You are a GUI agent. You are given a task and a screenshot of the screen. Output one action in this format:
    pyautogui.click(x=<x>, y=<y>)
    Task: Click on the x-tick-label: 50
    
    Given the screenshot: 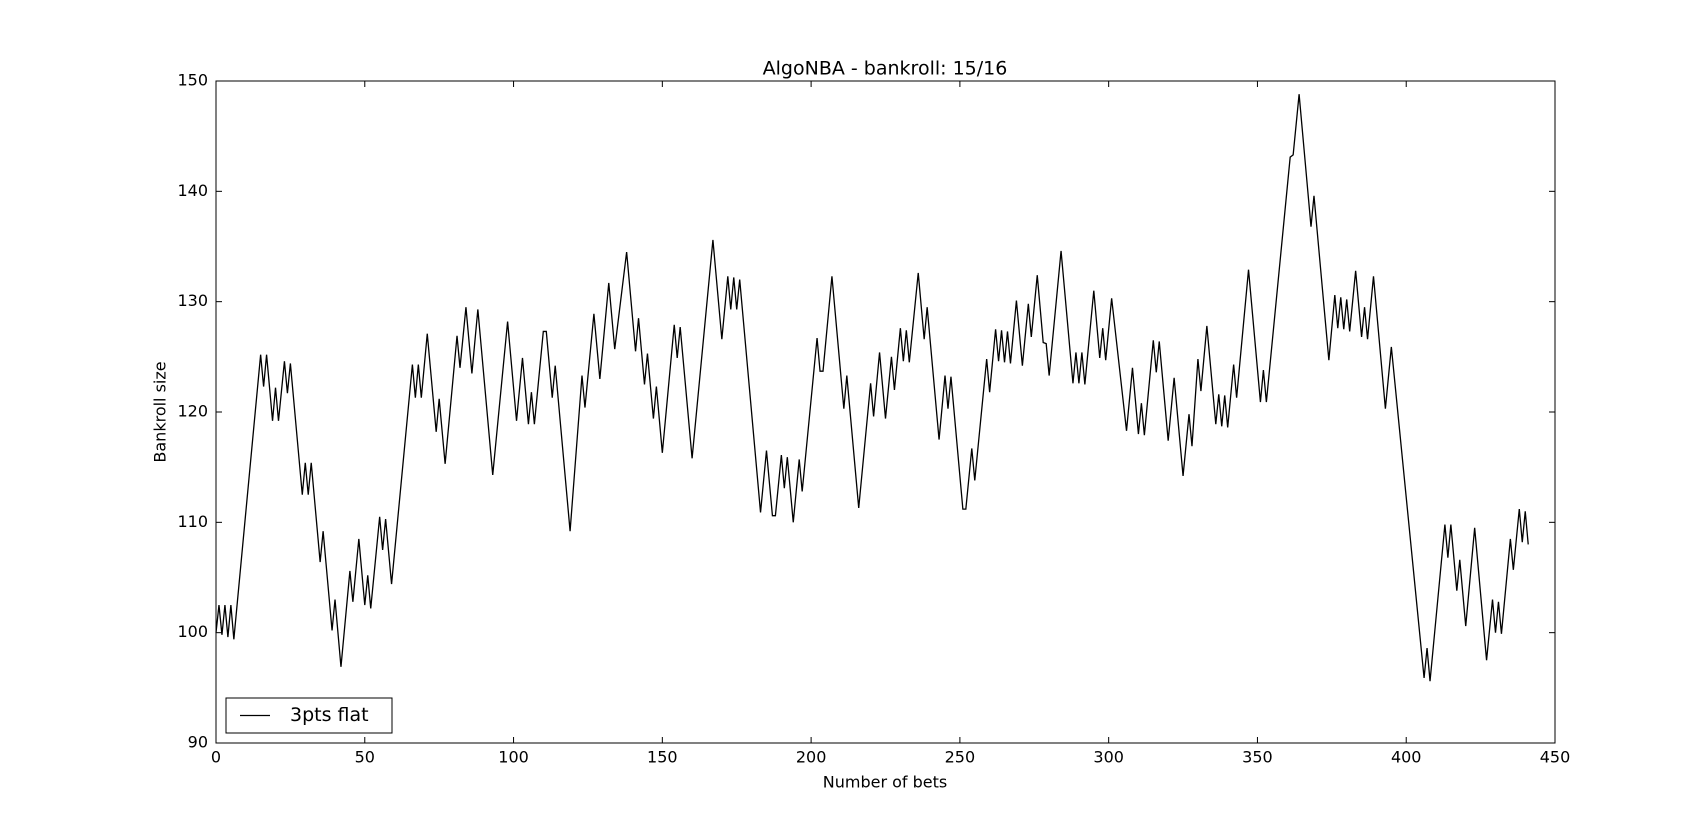 What is the action you would take?
    pyautogui.click(x=365, y=757)
    